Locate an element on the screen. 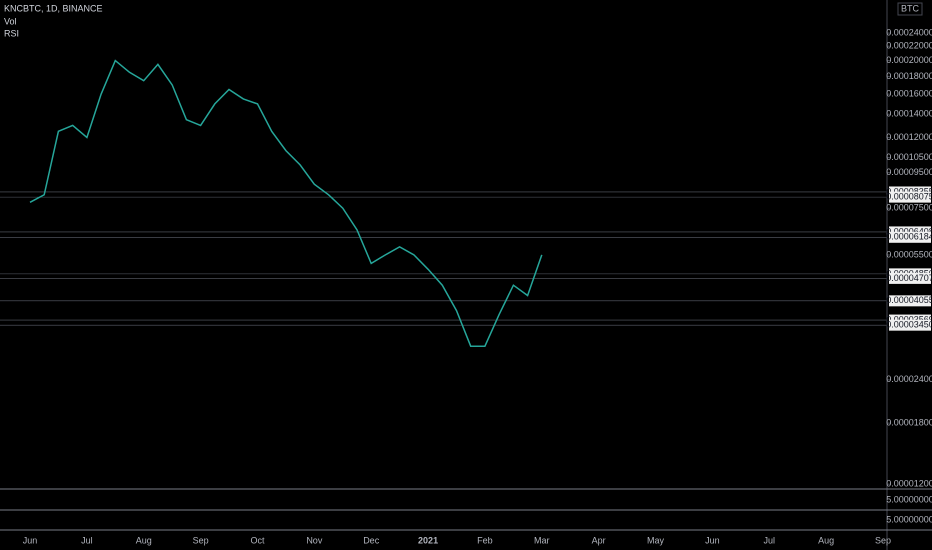 The width and height of the screenshot is (932, 550). y-tick-label: 0.00001800 is located at coordinates (909, 423).